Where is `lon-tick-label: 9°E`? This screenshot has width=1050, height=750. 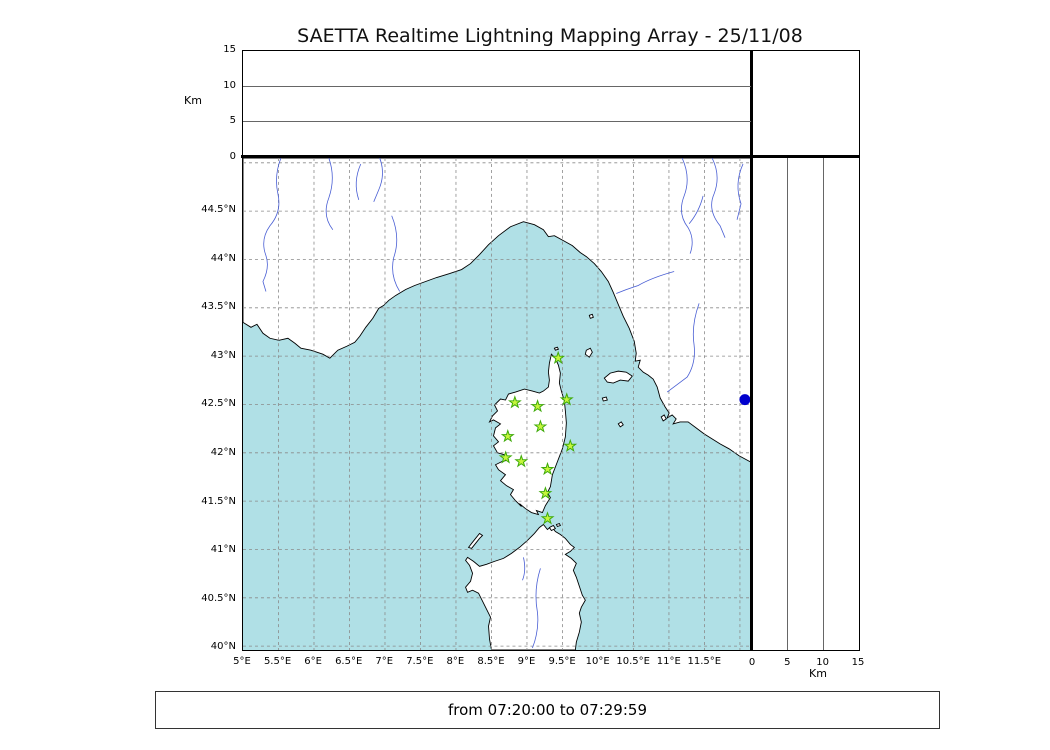
lon-tick-label: 9°E is located at coordinates (526, 661).